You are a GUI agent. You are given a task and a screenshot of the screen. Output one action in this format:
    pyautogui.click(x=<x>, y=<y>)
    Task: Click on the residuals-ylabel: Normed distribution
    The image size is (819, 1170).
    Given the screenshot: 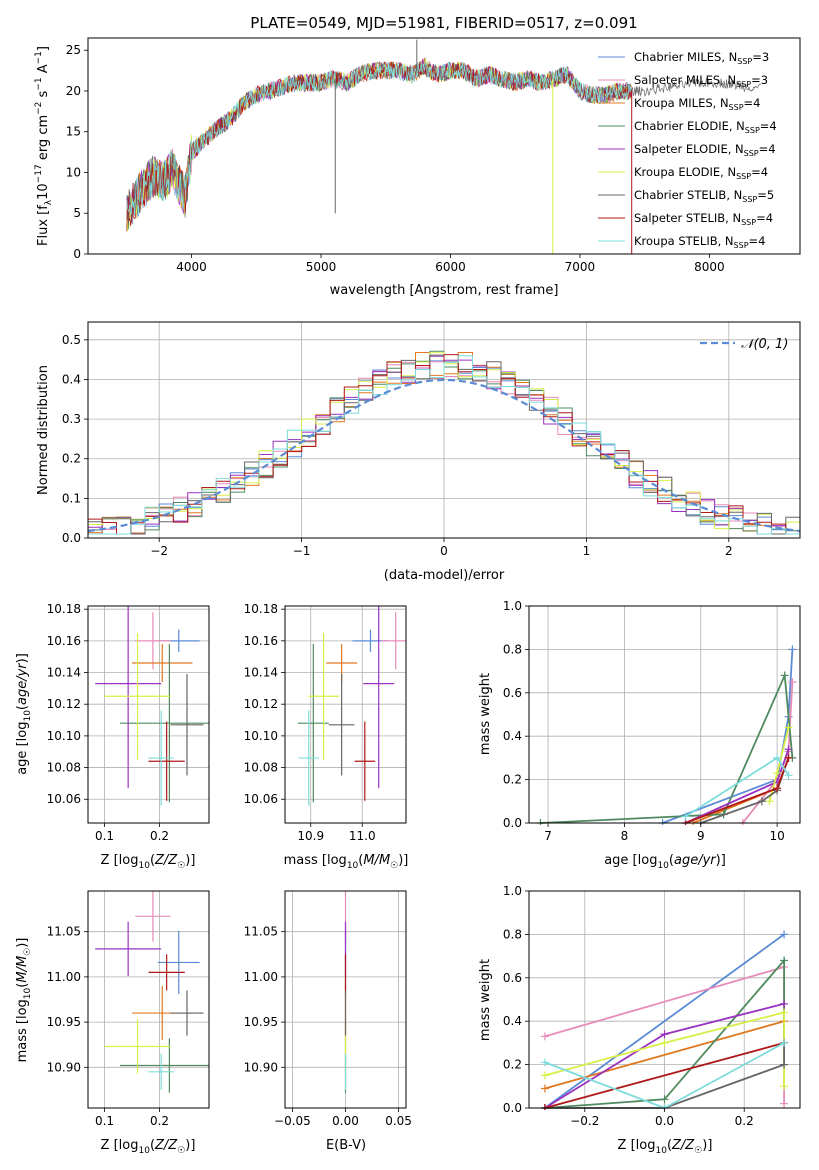 What is the action you would take?
    pyautogui.click(x=43, y=430)
    